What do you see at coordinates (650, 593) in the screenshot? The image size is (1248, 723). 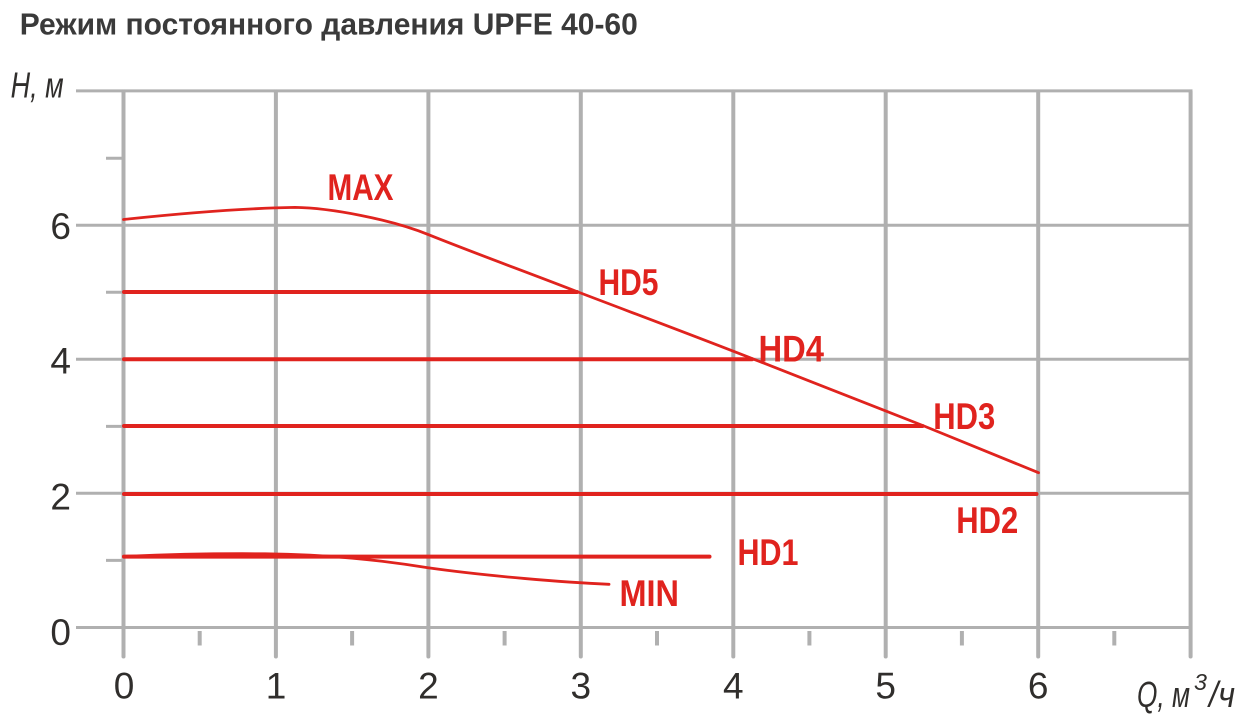 I see `svg-text: MIN` at bounding box center [650, 593].